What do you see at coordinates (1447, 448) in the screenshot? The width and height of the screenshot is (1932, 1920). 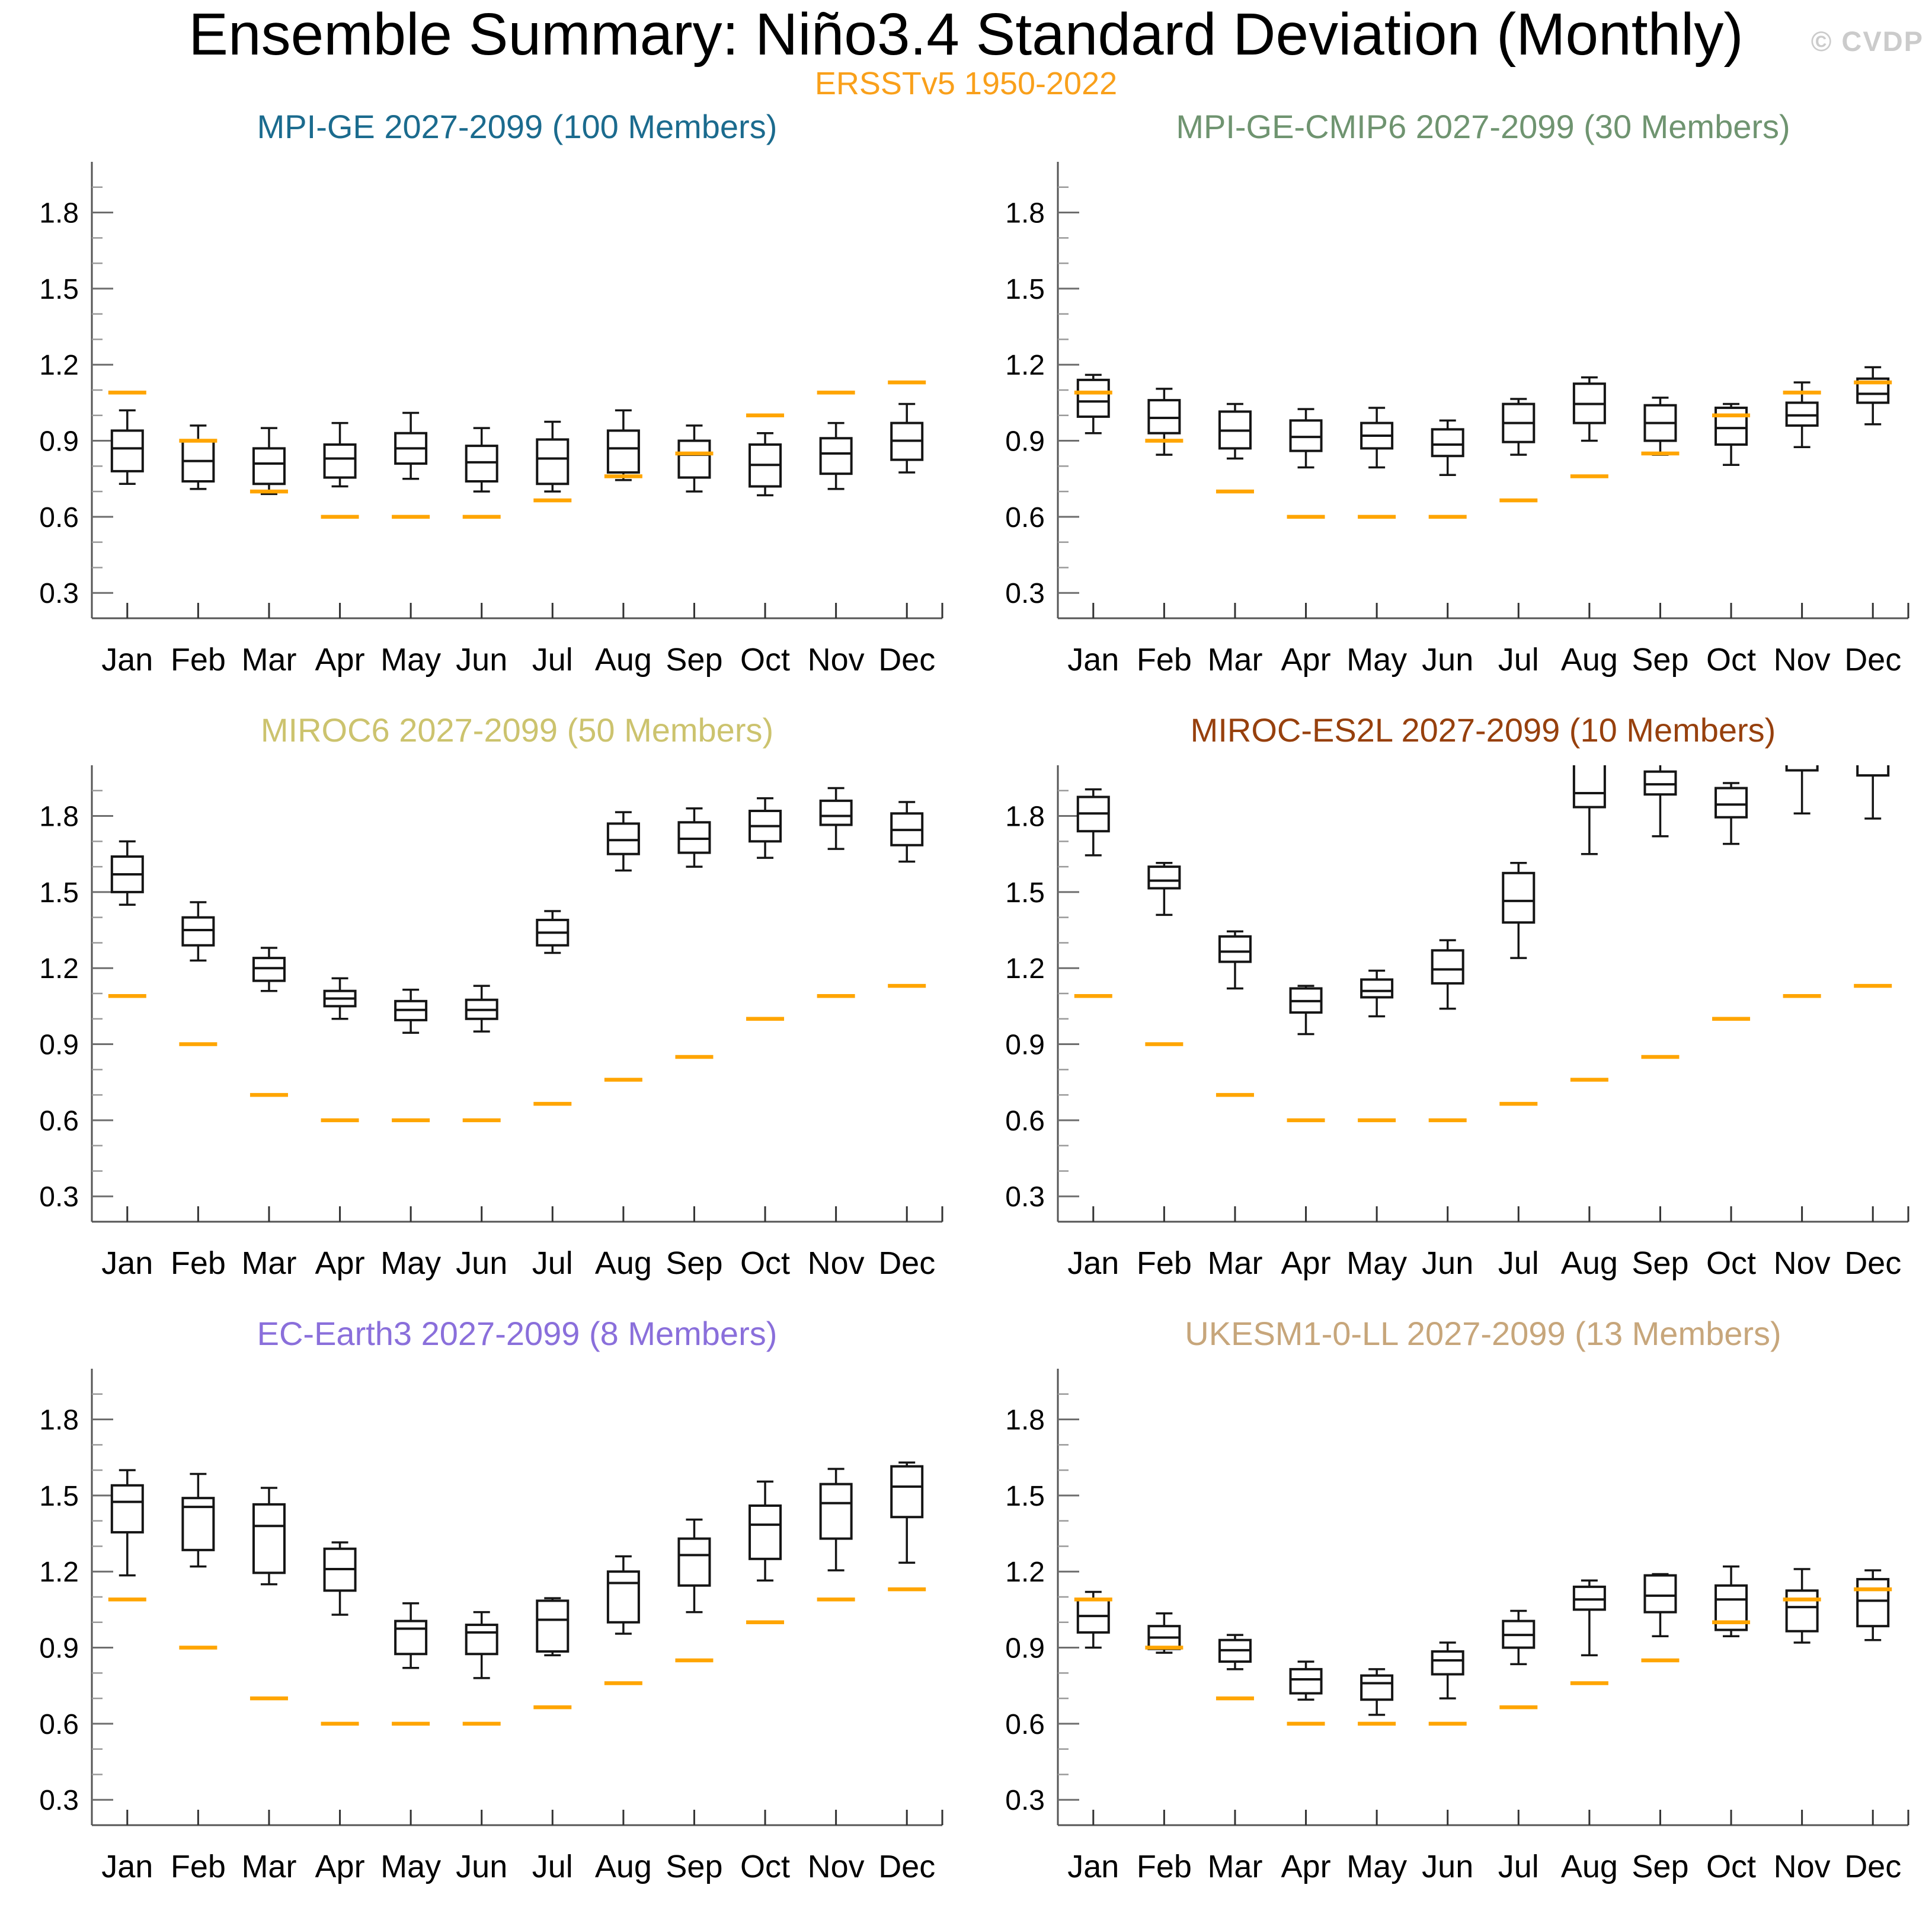 I see `box-Jun` at bounding box center [1447, 448].